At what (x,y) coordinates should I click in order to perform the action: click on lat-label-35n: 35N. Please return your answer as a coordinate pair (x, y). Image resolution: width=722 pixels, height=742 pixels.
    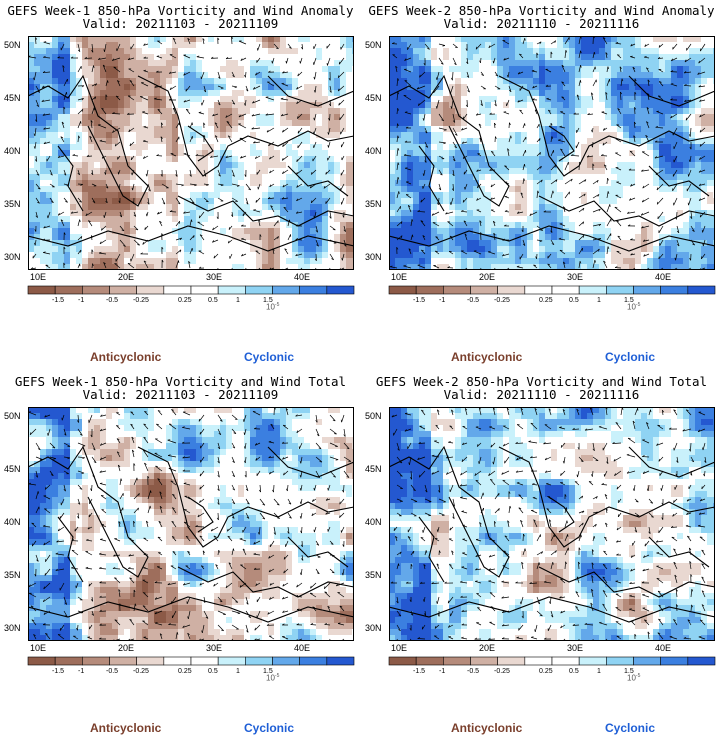
    Looking at the image, I should click on (12, 204).